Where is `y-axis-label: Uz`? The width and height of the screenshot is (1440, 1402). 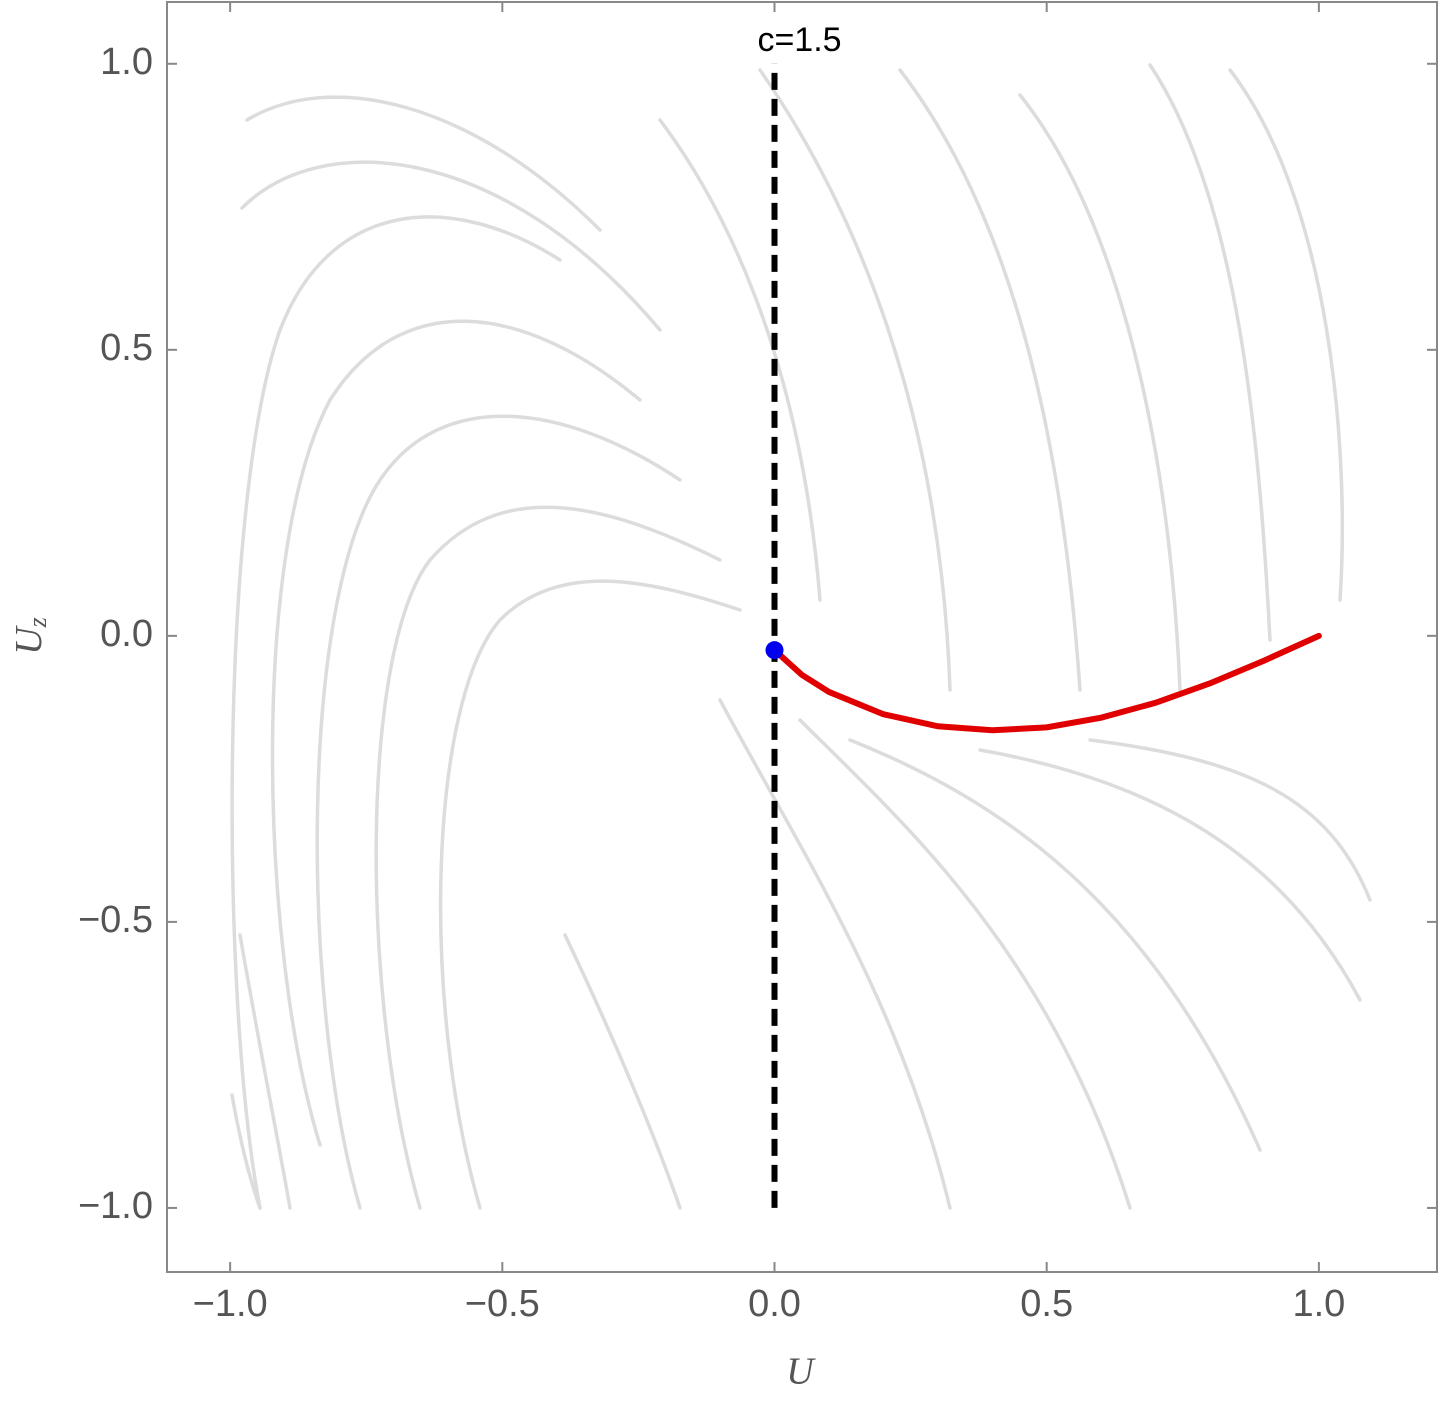 y-axis-label: Uz is located at coordinates (30, 636).